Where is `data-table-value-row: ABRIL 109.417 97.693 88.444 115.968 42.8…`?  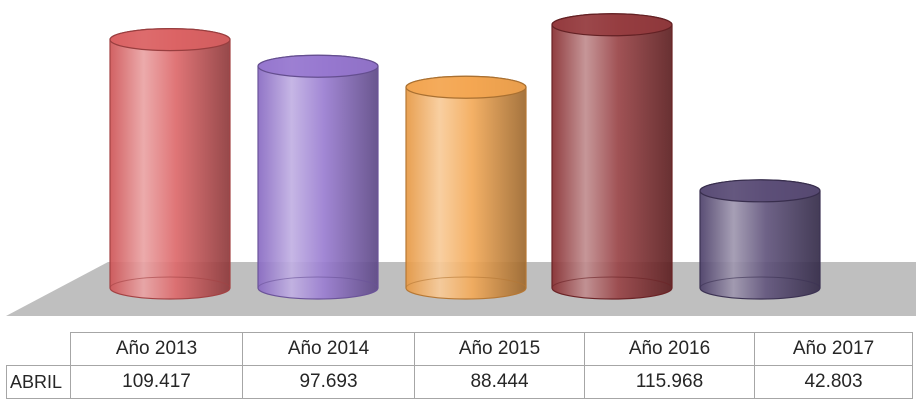
data-table-value-row: ABRIL 109.417 97.693 88.444 115.968 42.8… is located at coordinates (459, 382).